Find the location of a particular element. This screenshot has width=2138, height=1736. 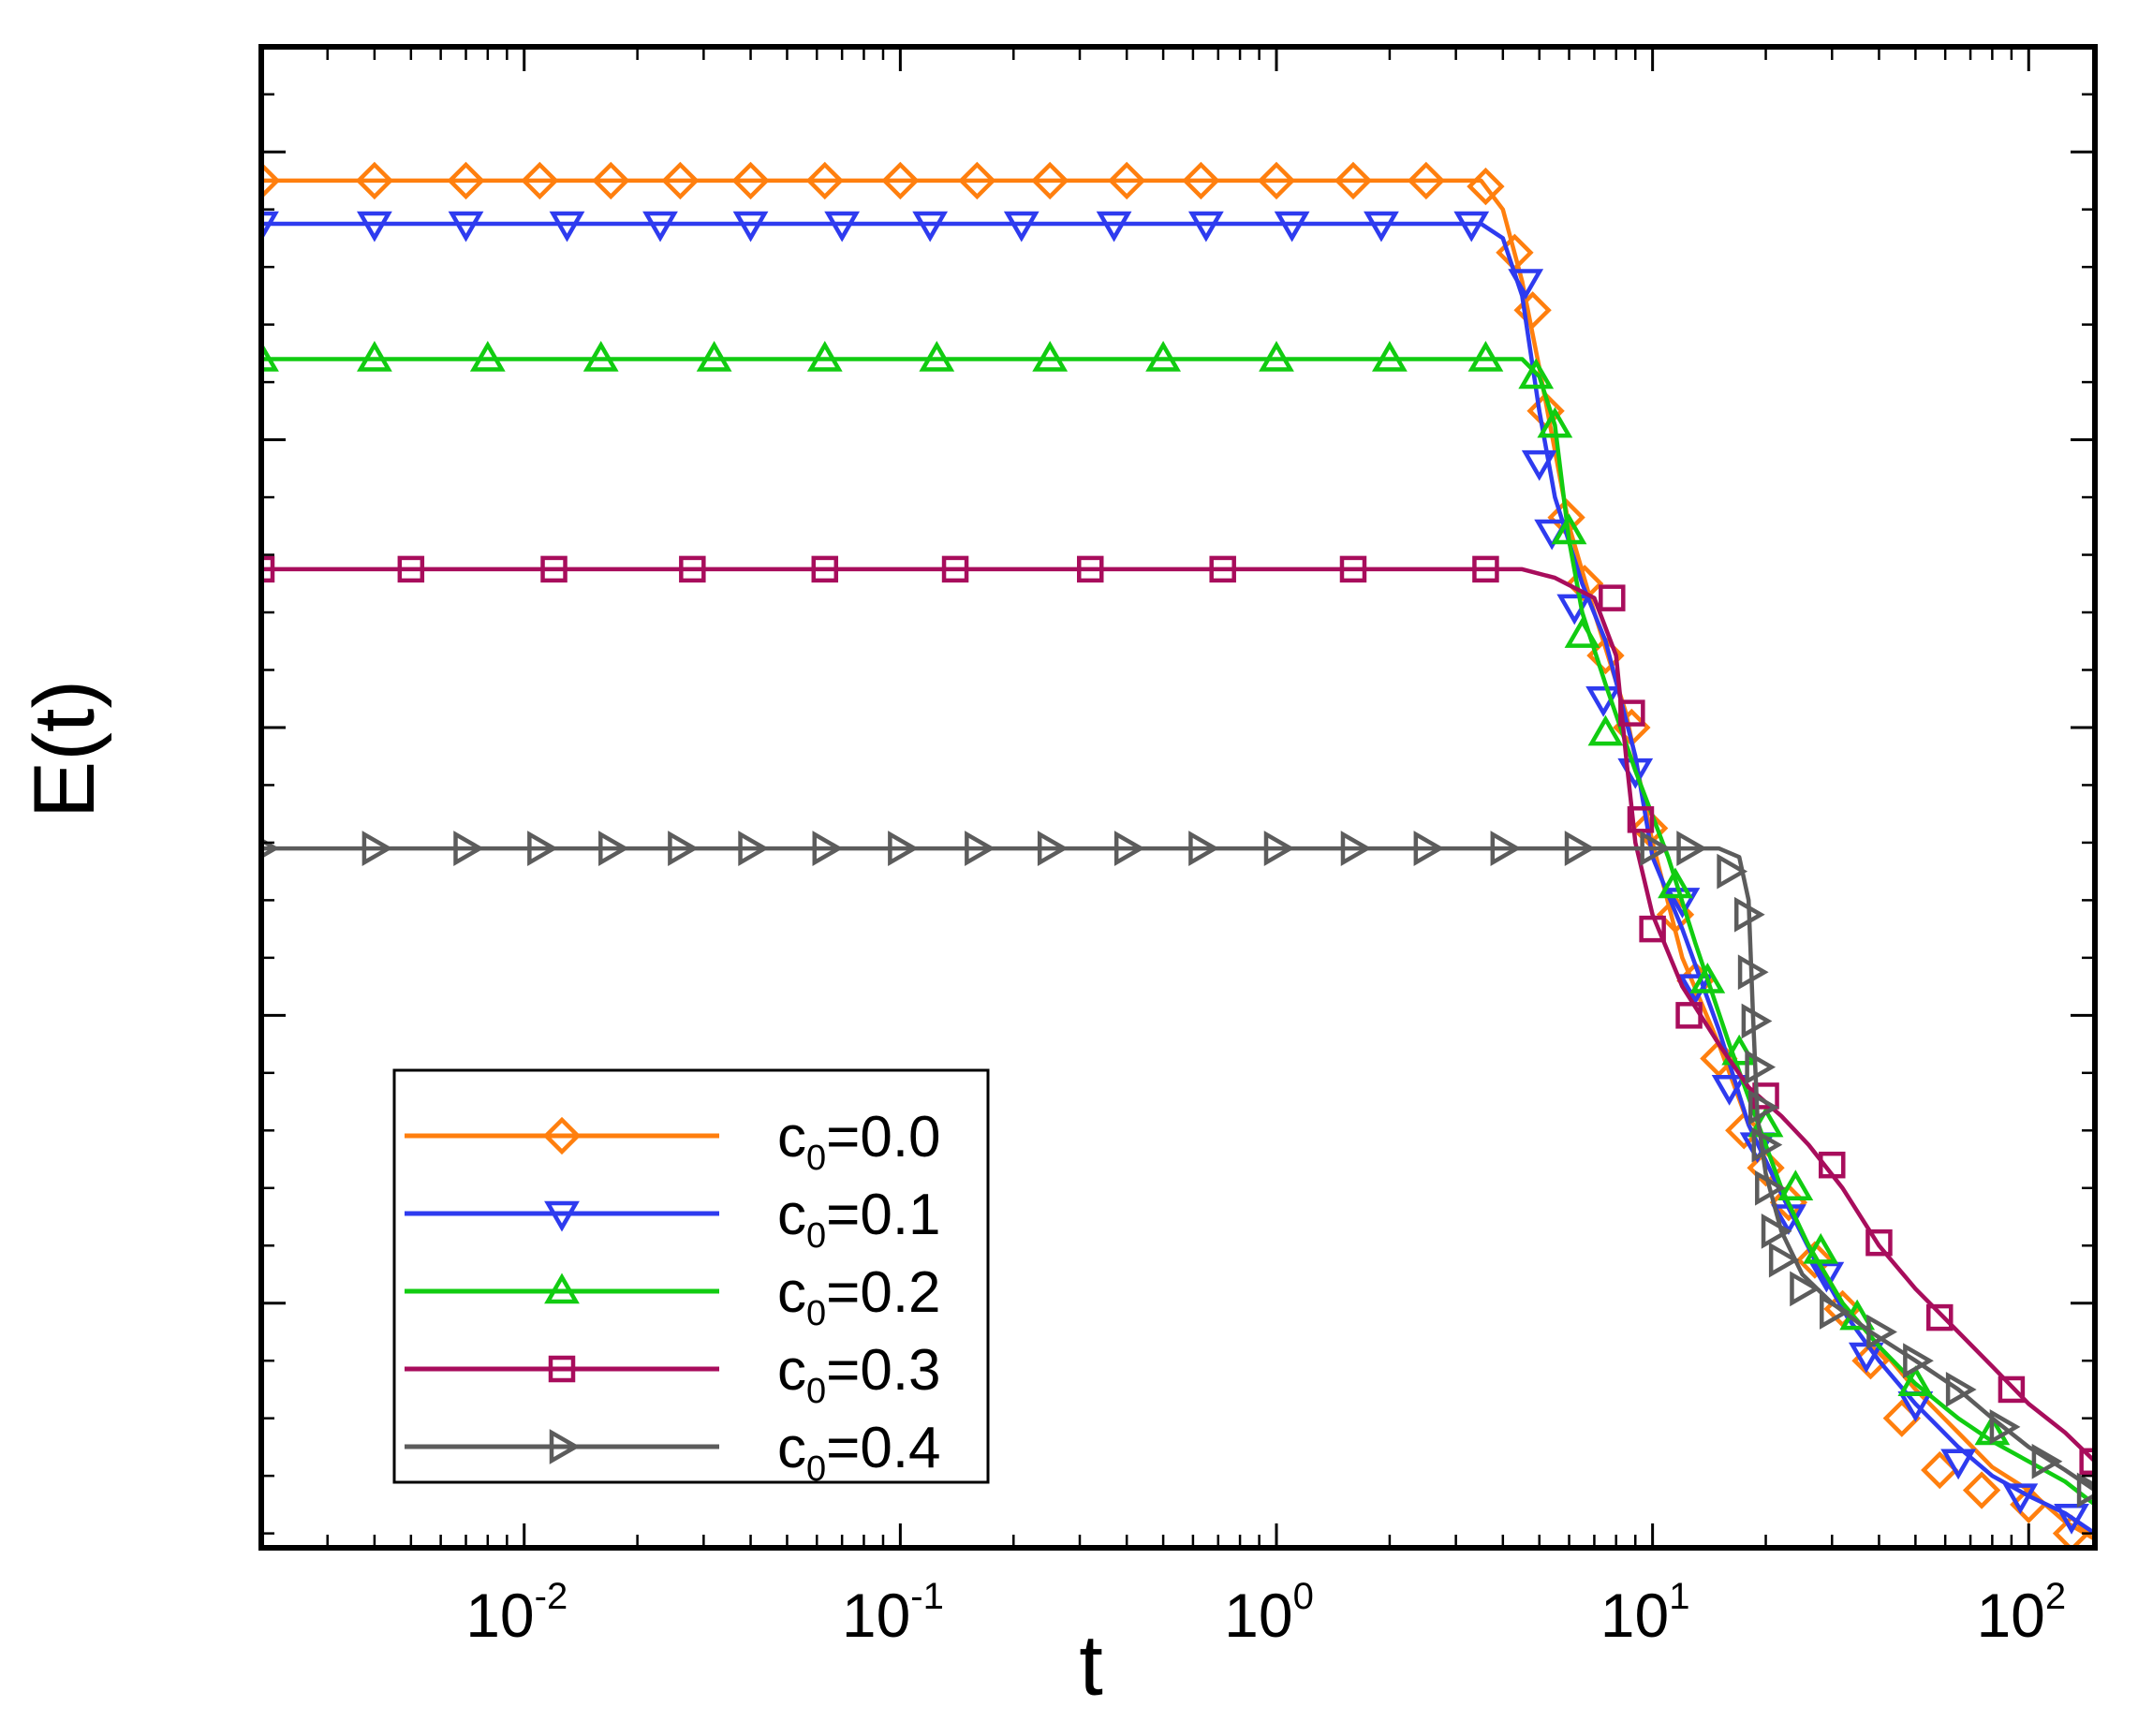

legend-label: c0=0.4 is located at coordinates (859, 1453).